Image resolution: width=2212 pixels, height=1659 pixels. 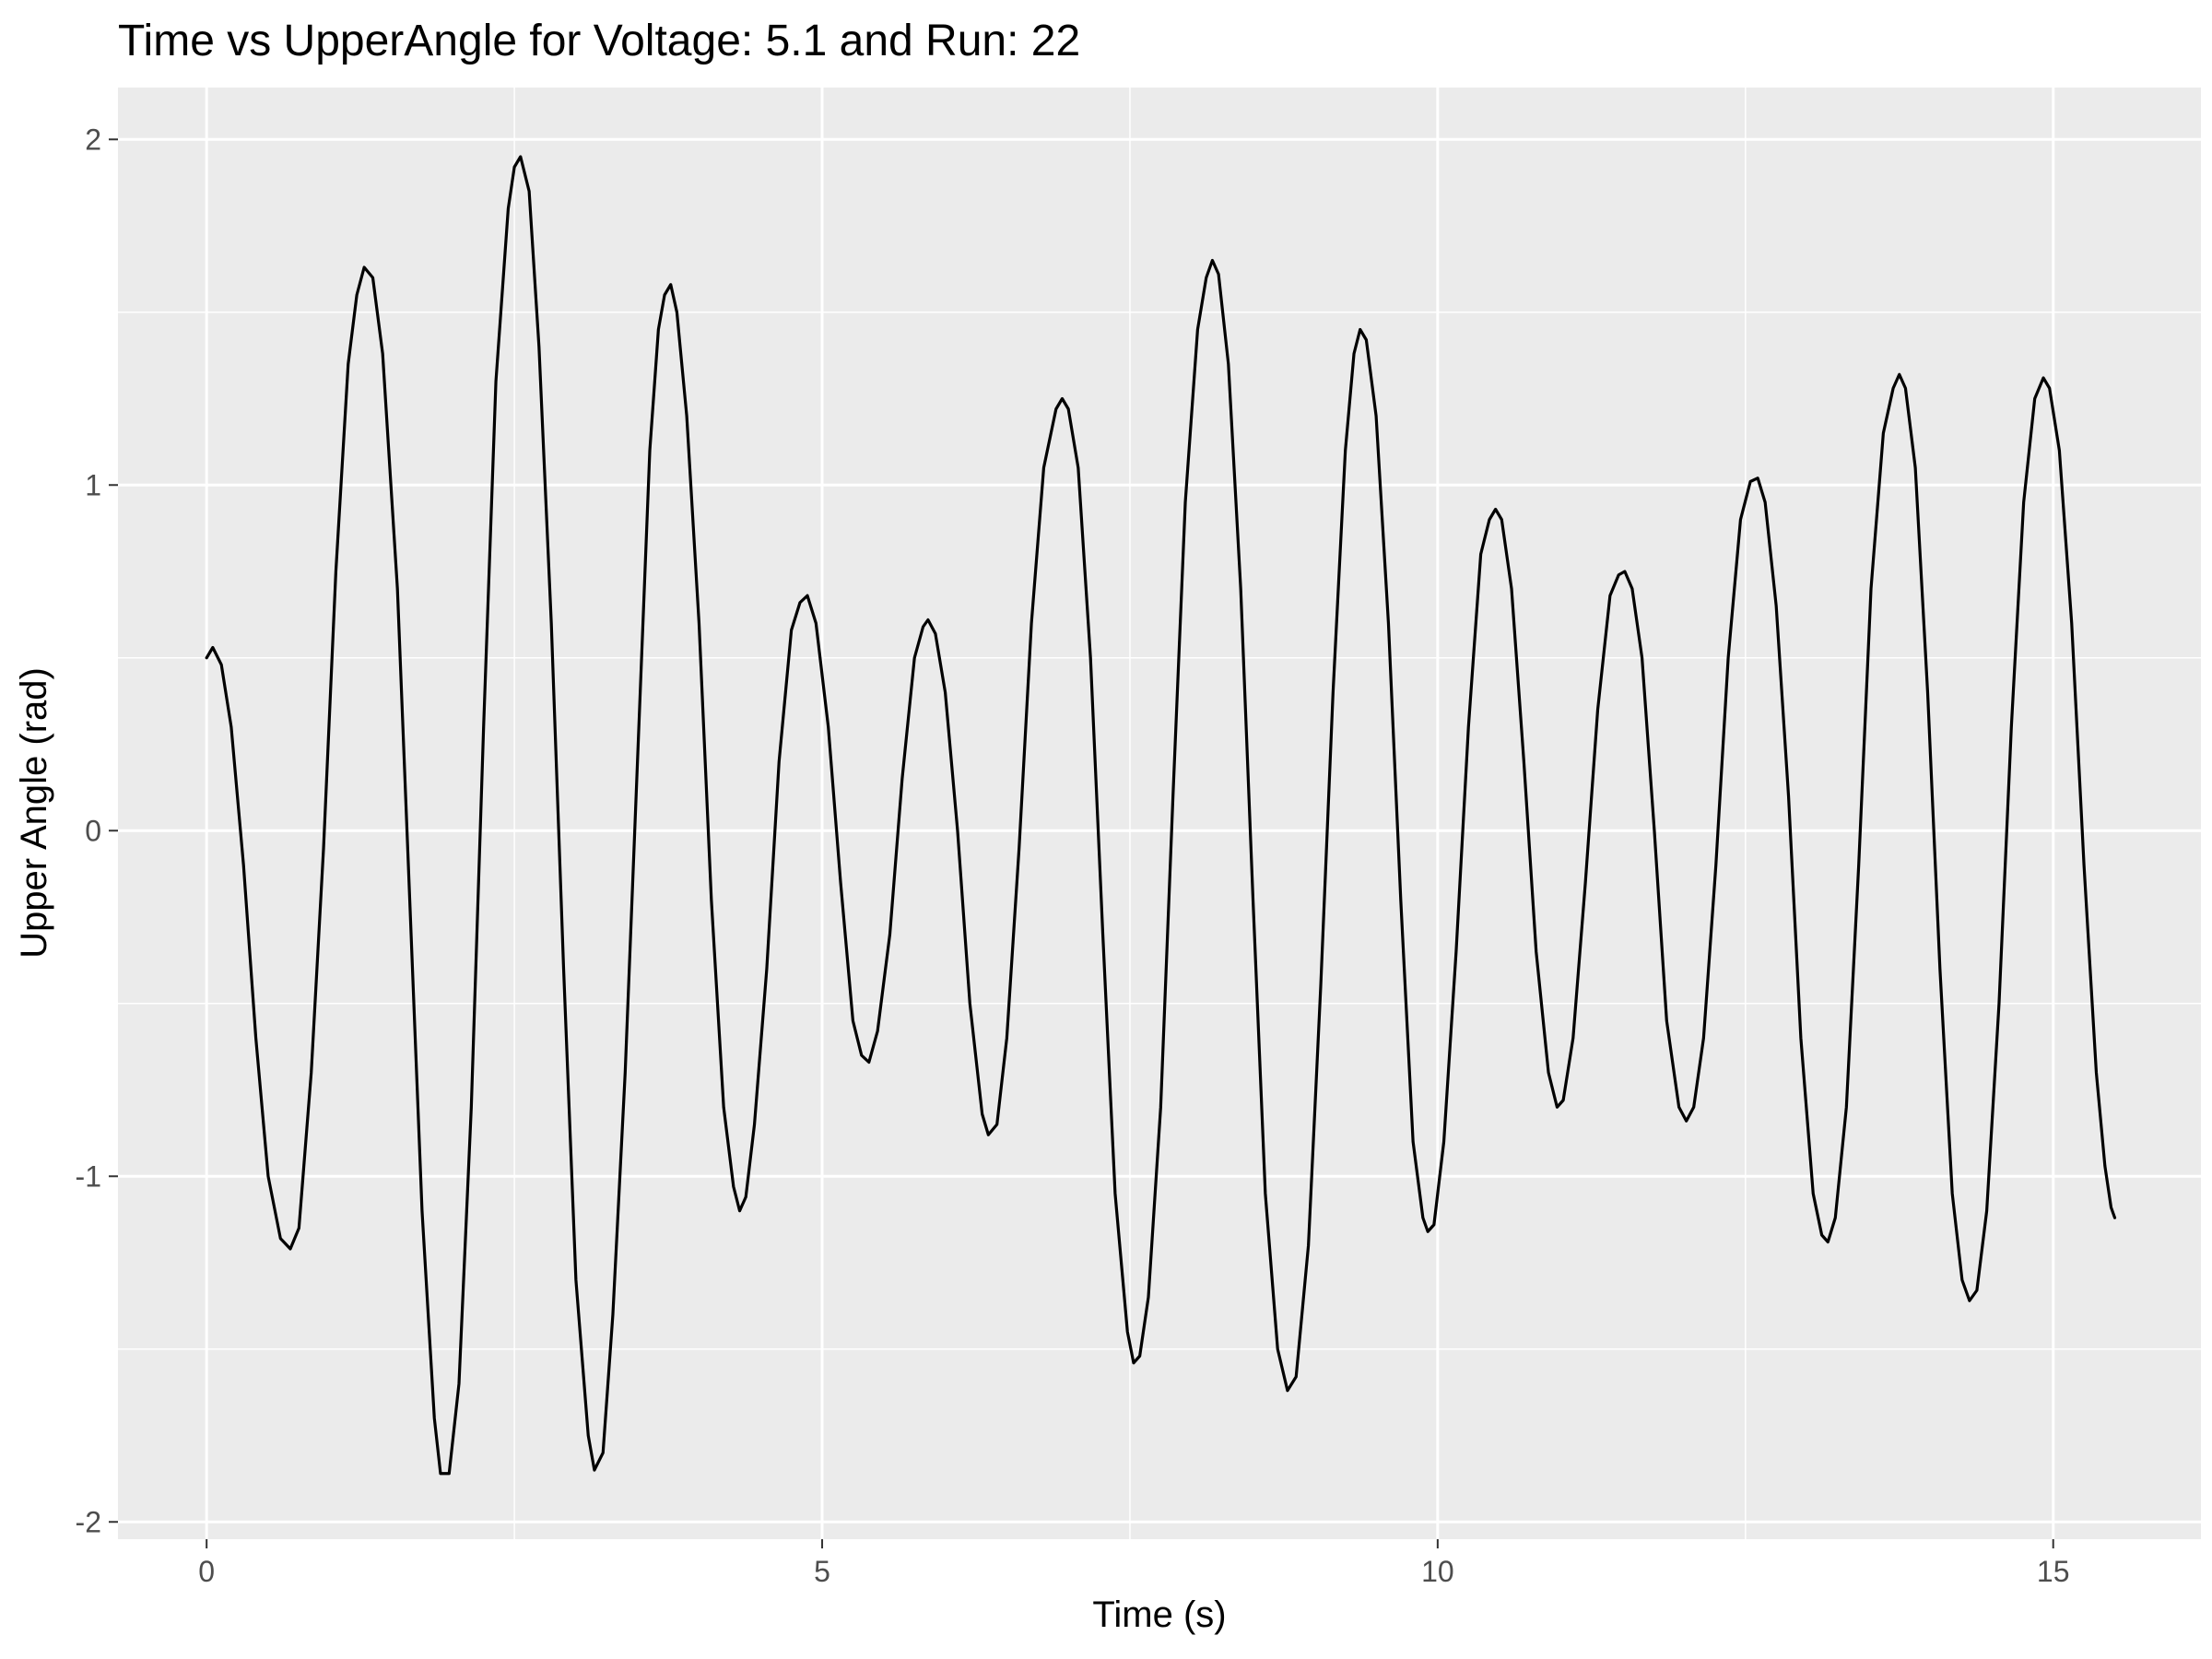 What do you see at coordinates (93, 484) in the screenshot?
I see `y-tick-label: 1` at bounding box center [93, 484].